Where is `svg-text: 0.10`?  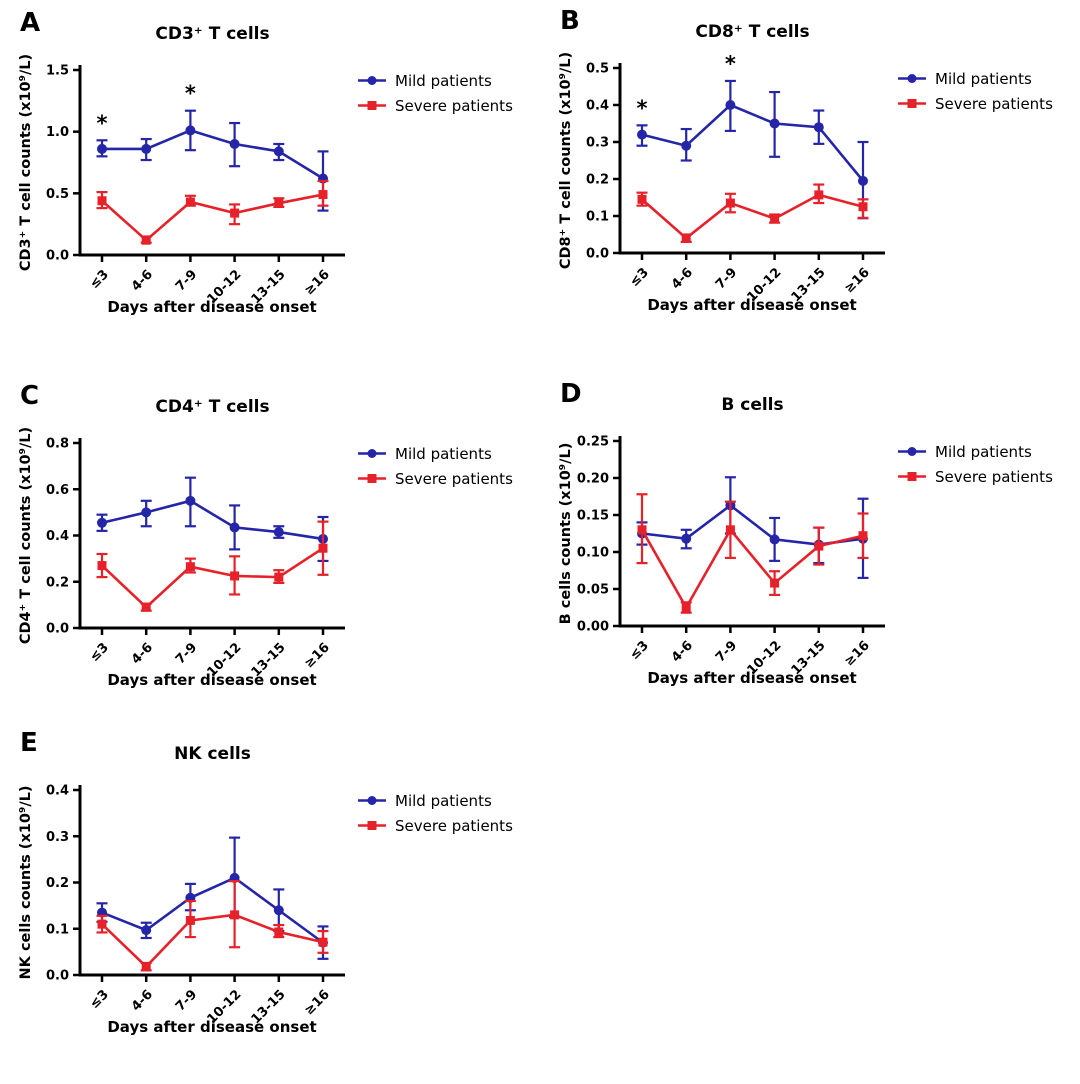 svg-text: 0.10 is located at coordinates (593, 553).